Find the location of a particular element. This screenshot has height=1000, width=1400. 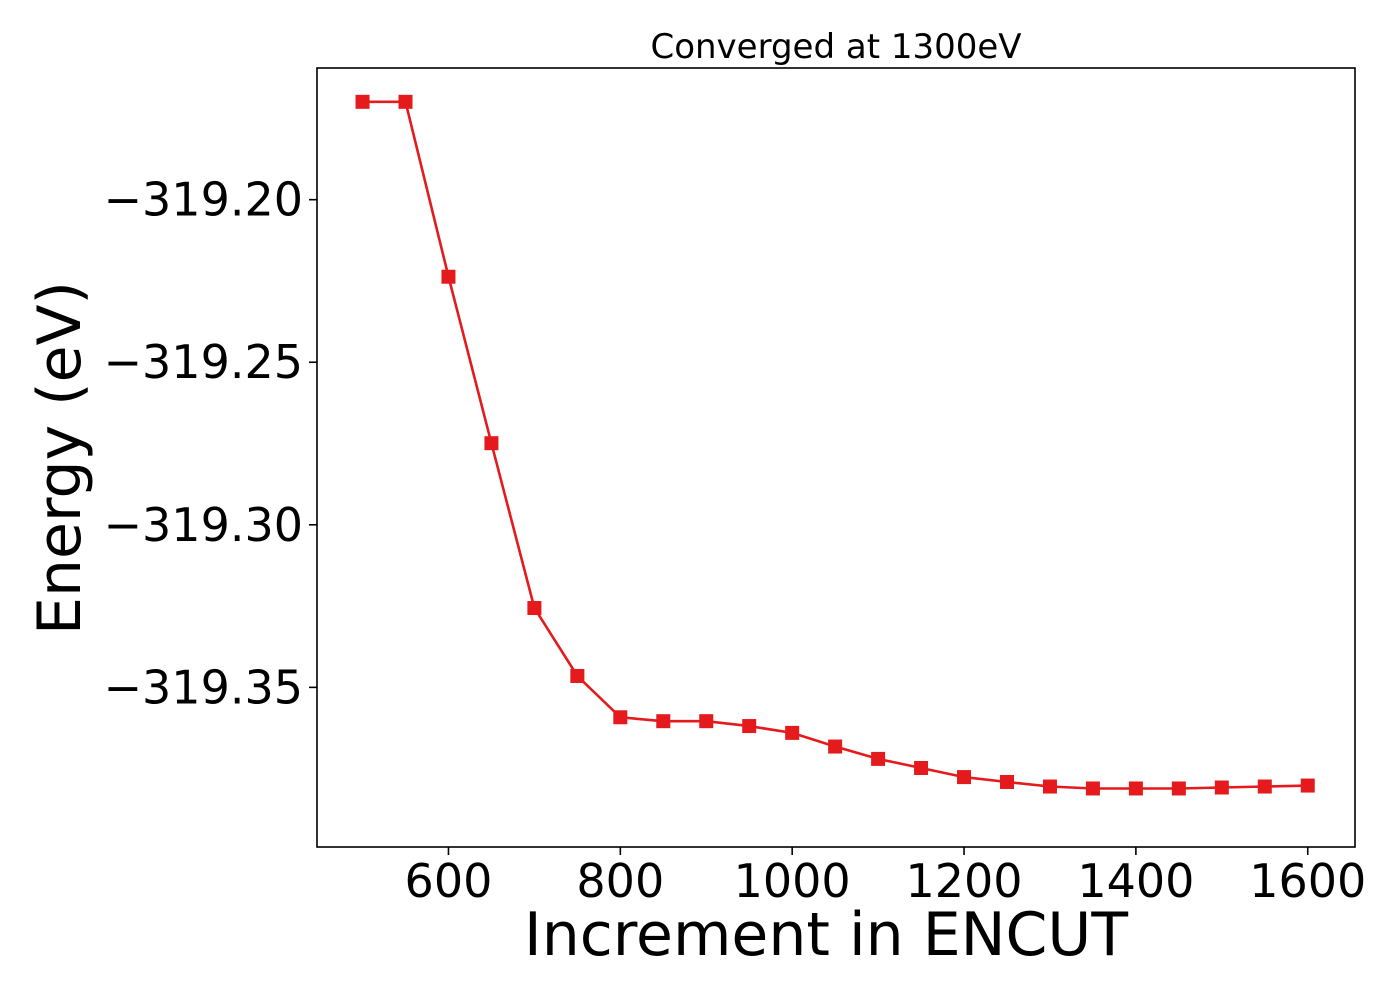

x-axis-ticks: 600 800 1000 1200 1400 1600 is located at coordinates (885, 877).